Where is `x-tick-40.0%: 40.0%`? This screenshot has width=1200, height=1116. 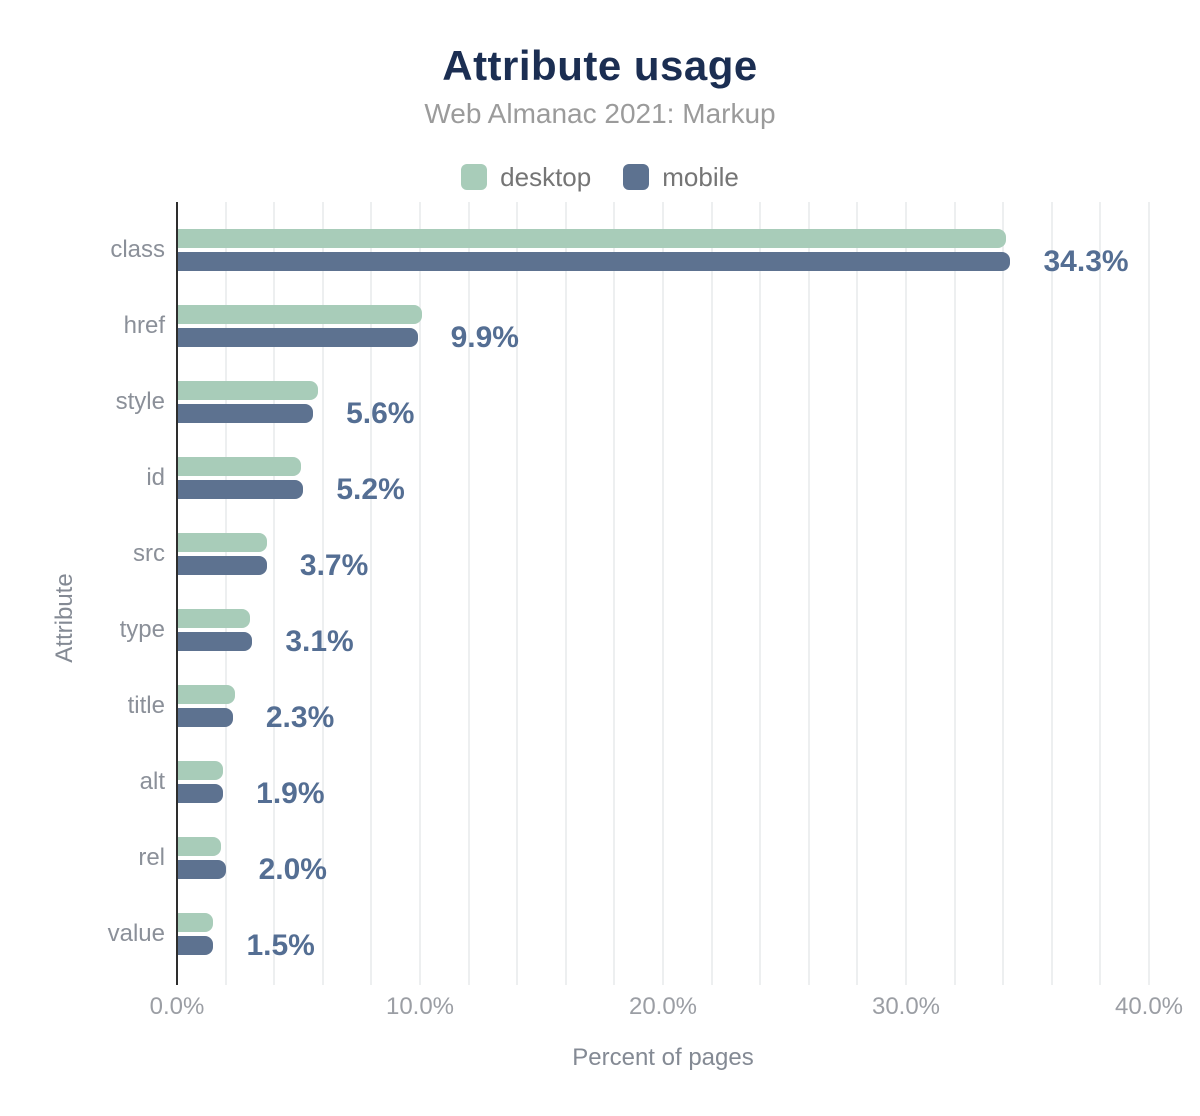
x-tick-40.0%: 40.0% is located at coordinates (1149, 1006).